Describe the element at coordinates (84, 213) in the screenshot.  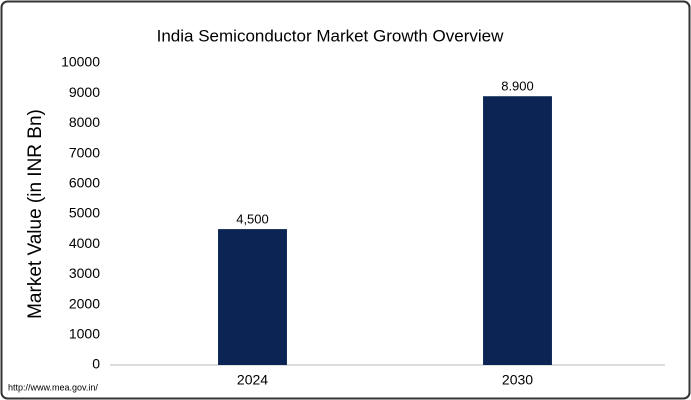
I see `y-tick-label: 5000` at that location.